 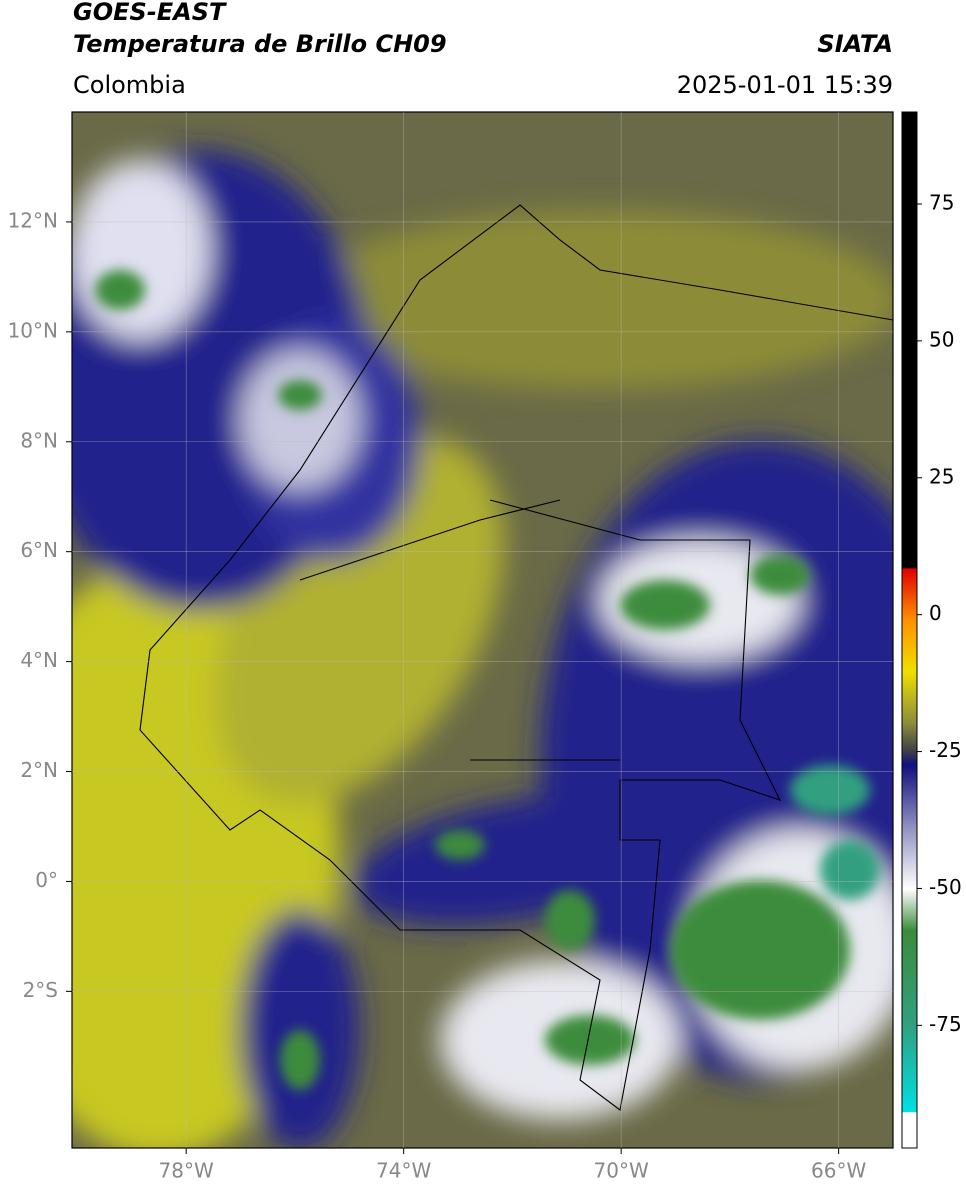 What do you see at coordinates (941, 339) in the screenshot?
I see `colorbar-tick-label: 50` at bounding box center [941, 339].